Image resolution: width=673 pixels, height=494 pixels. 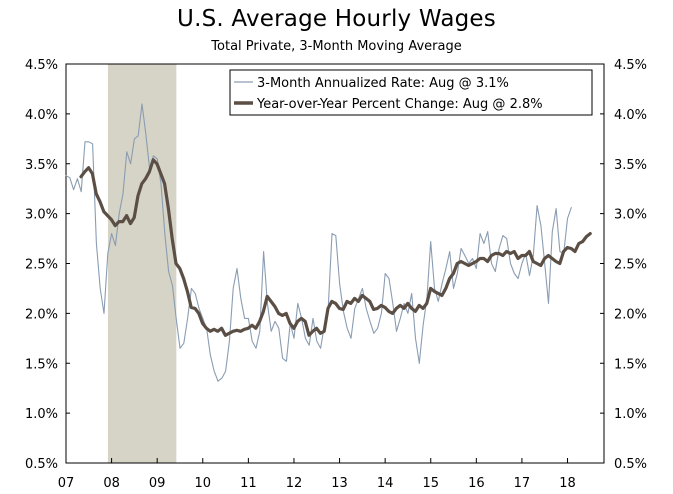 What do you see at coordinates (248, 483) in the screenshot?
I see `x-tick-label: 11` at bounding box center [248, 483].